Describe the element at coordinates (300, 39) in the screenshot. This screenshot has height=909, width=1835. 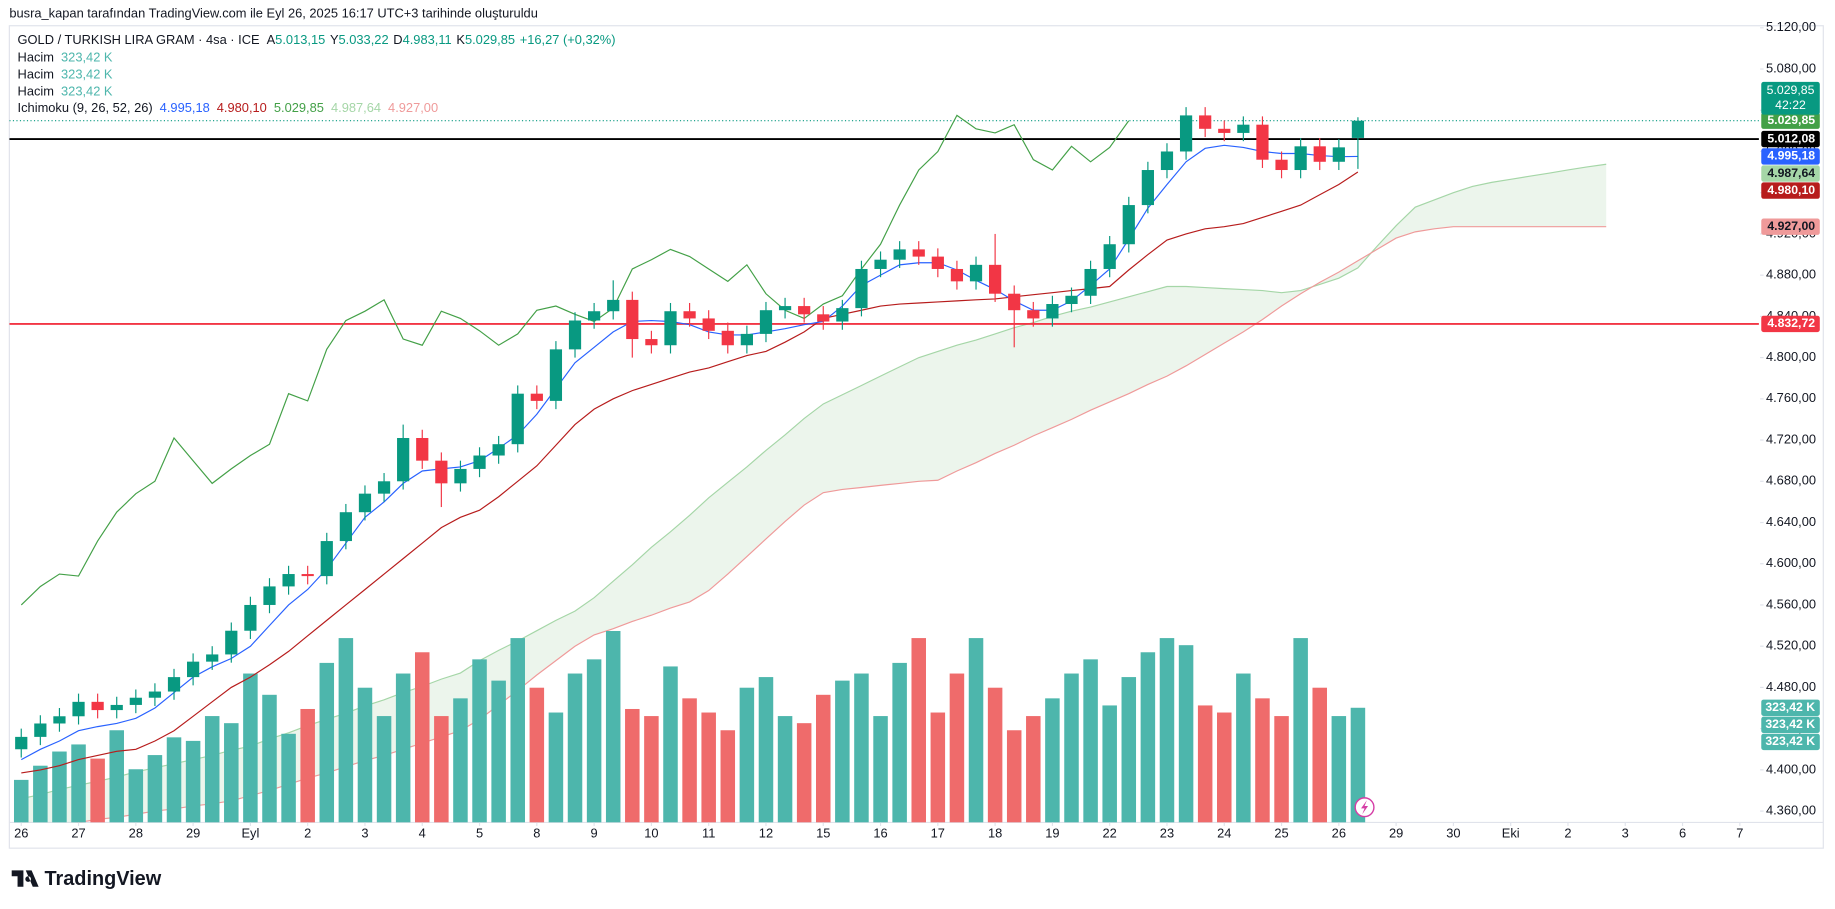
I see `ohlc-value: 5.013,15` at that location.